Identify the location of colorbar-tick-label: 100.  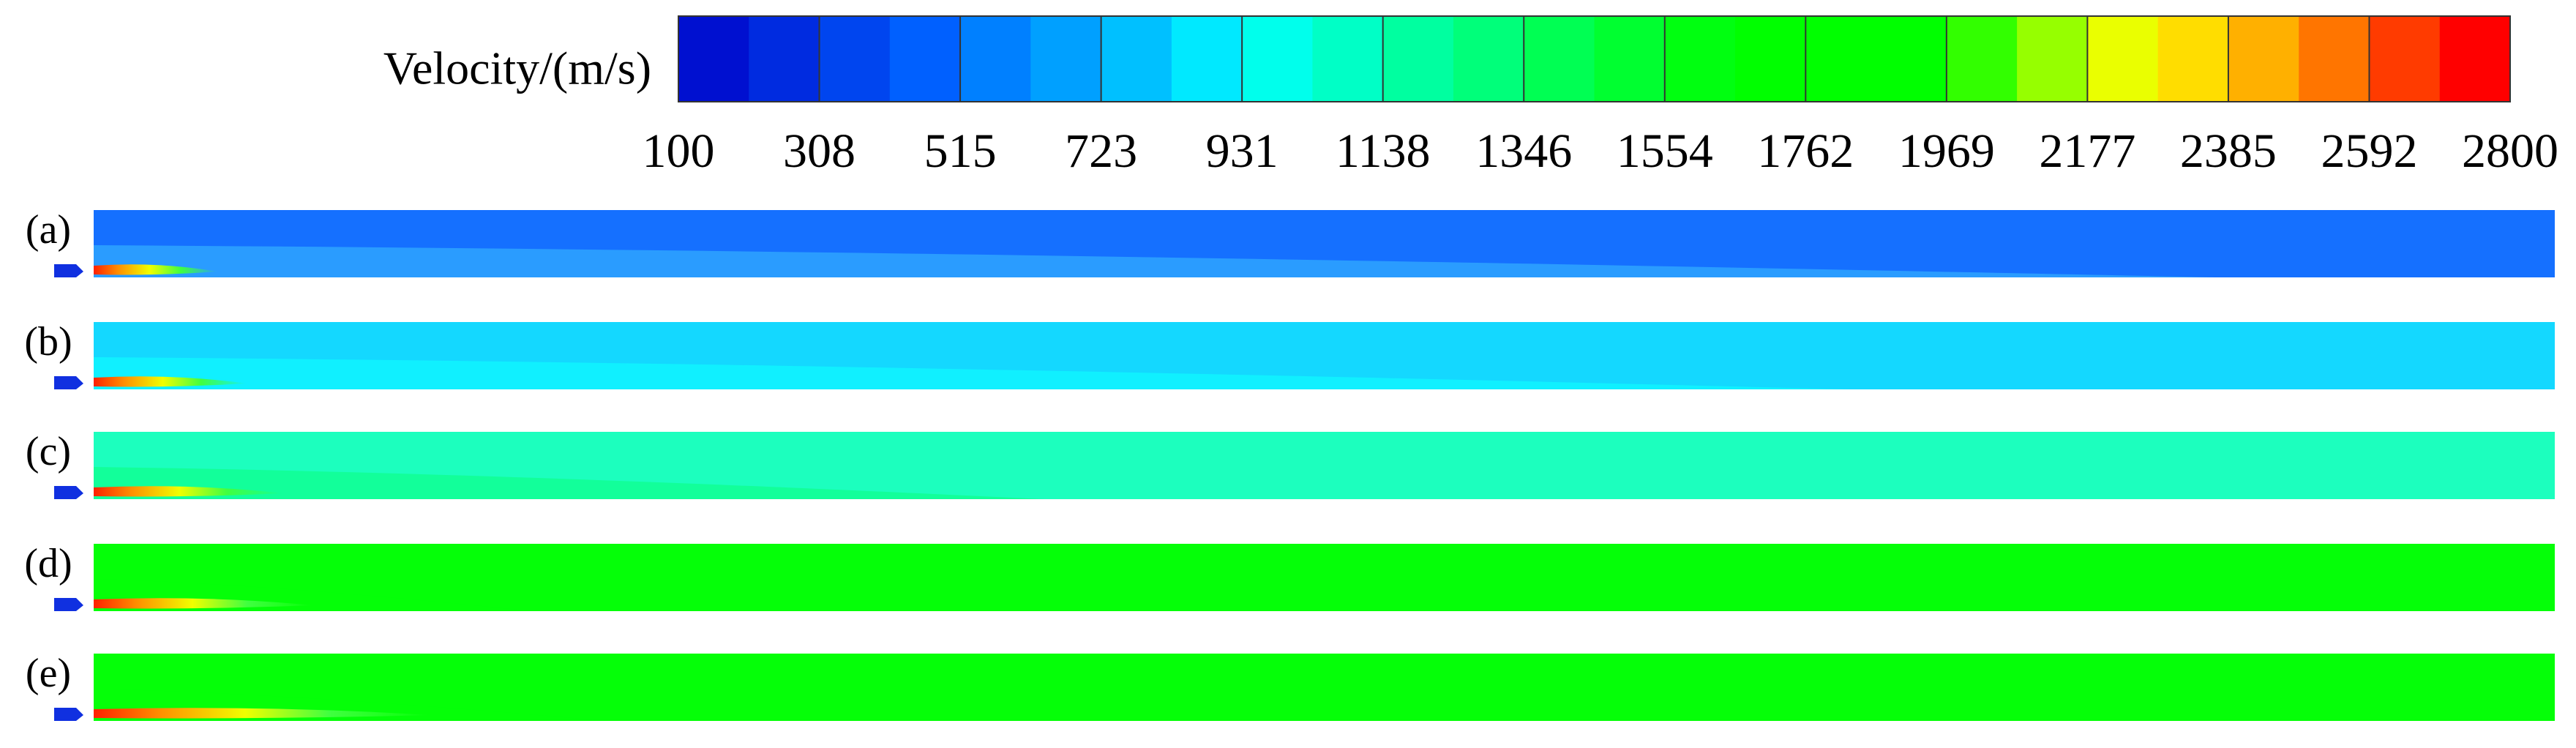
(679, 151).